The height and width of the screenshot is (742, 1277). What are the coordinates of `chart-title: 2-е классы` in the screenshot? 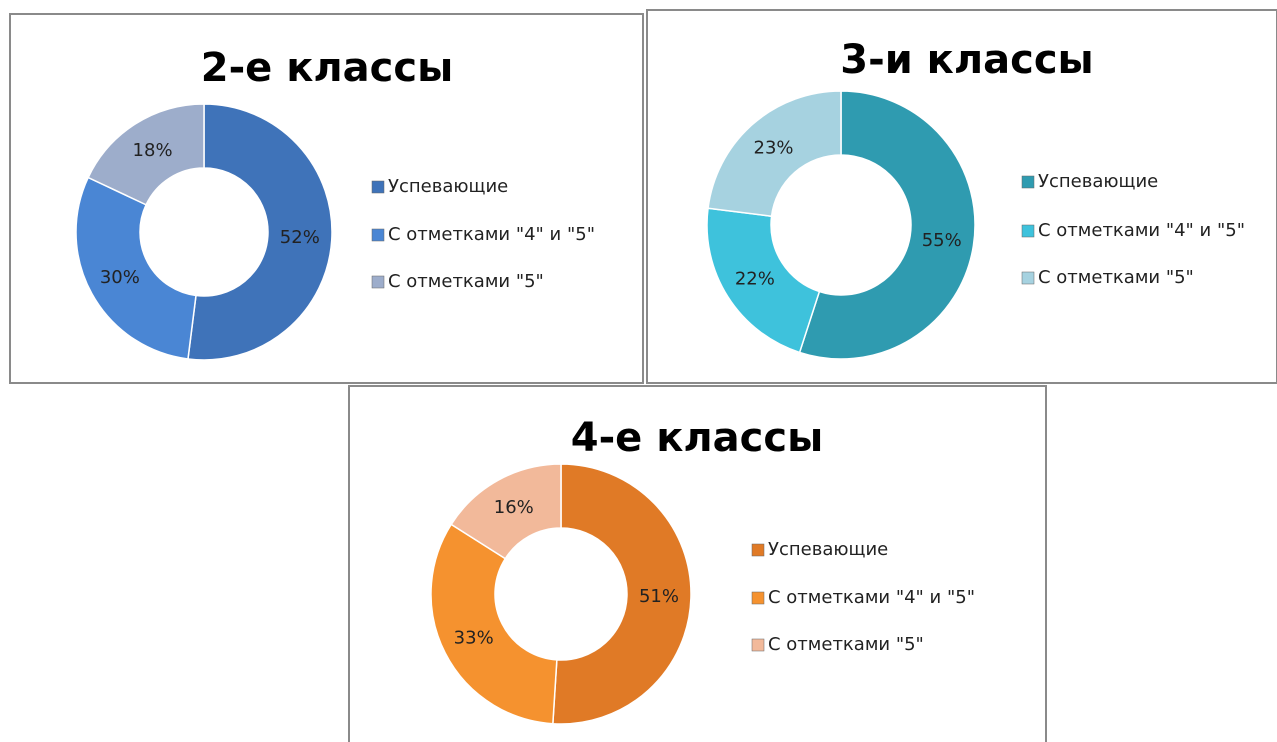 It's located at (327, 68).